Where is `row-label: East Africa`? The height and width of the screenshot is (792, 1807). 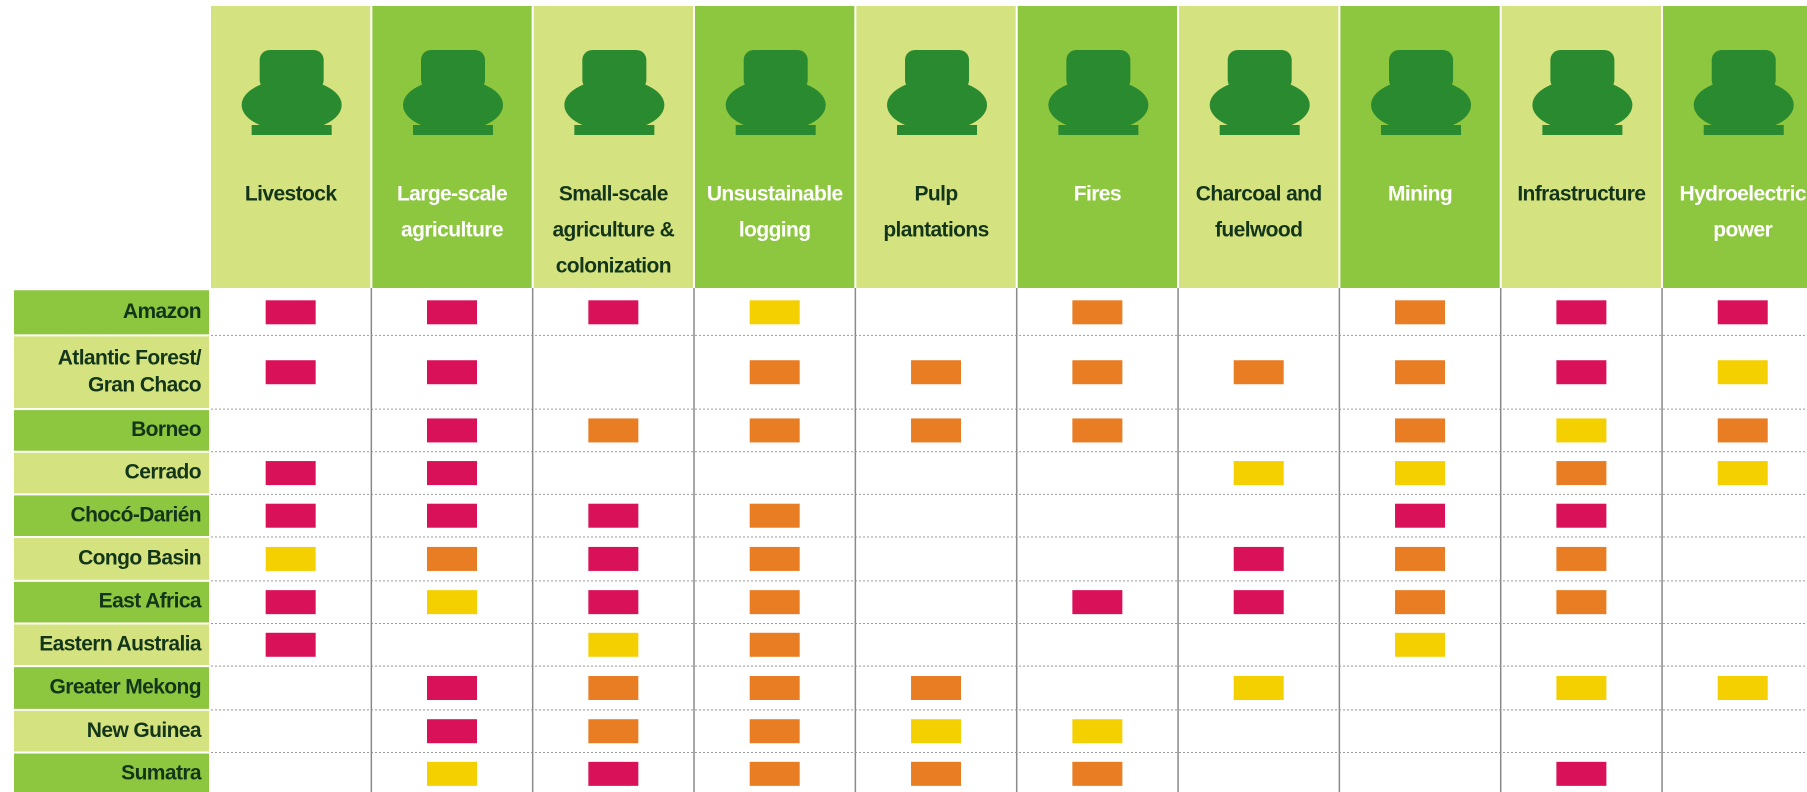 row-label: East Africa is located at coordinates (150, 601).